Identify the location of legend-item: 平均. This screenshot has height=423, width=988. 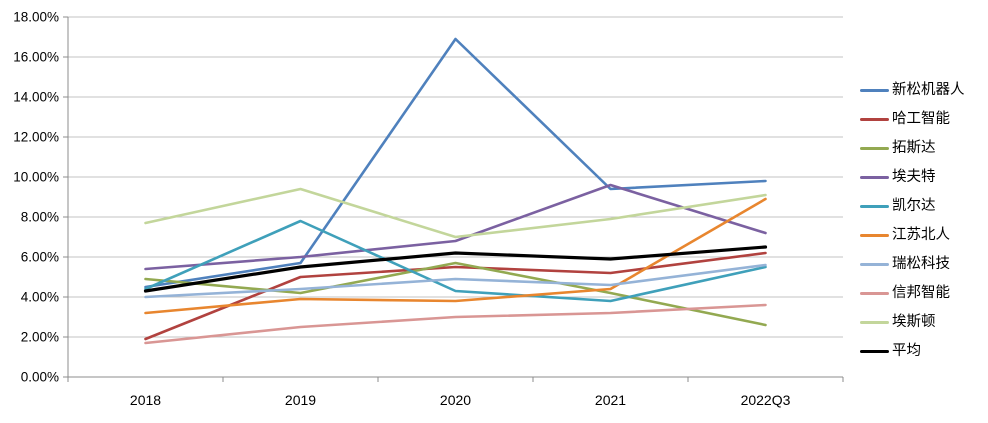
(912, 351).